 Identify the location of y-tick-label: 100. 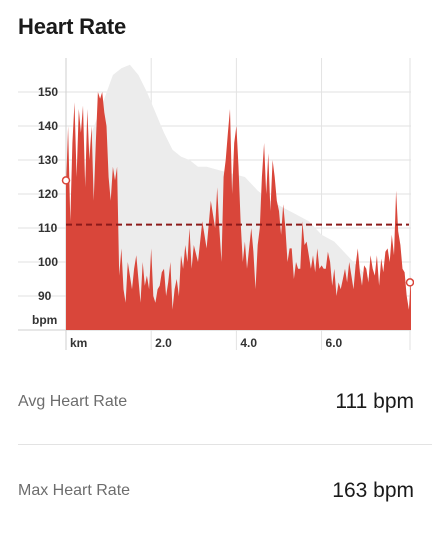
(48, 262).